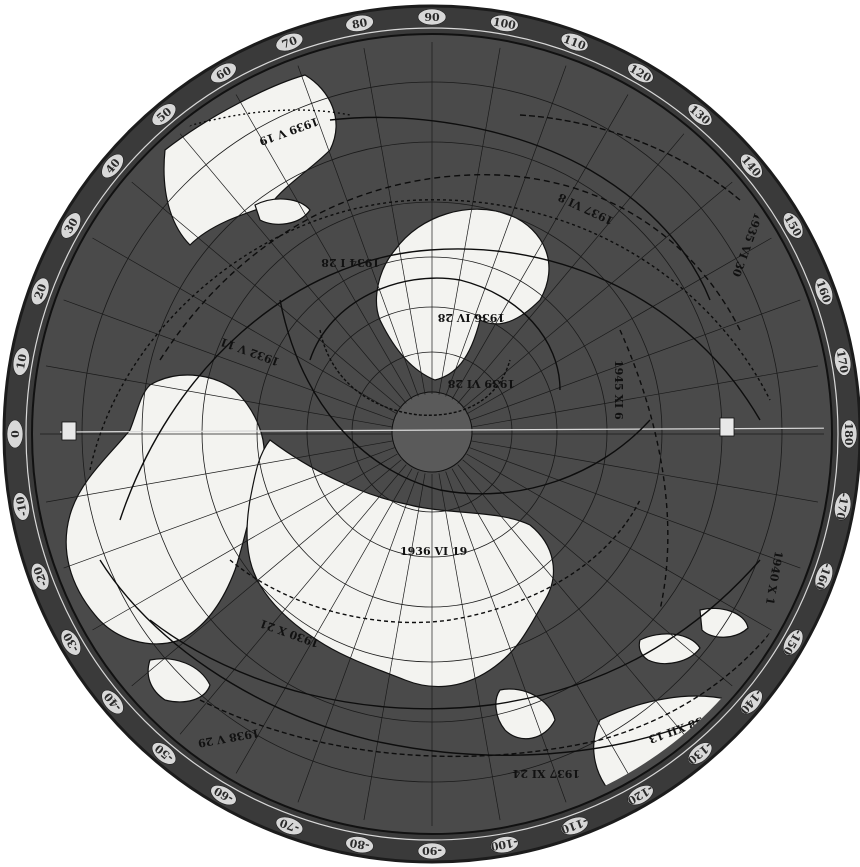 The image size is (860, 867). Describe the element at coordinates (350, 262) in the screenshot. I see `path-label-1934-i-28: 1934 I 28` at that location.